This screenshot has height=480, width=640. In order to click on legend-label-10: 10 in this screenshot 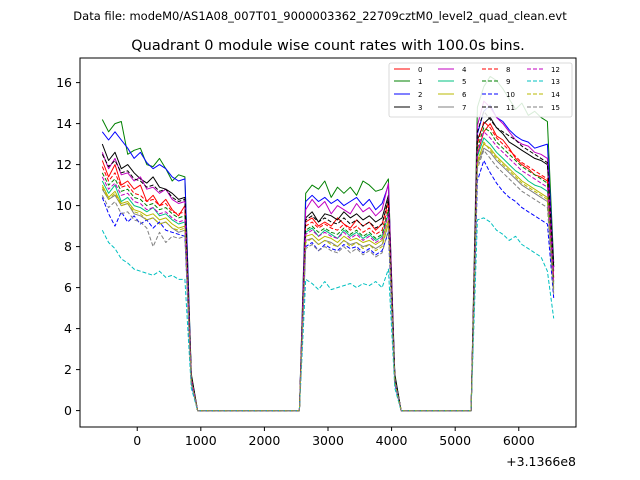, I will do `click(510, 95)`.